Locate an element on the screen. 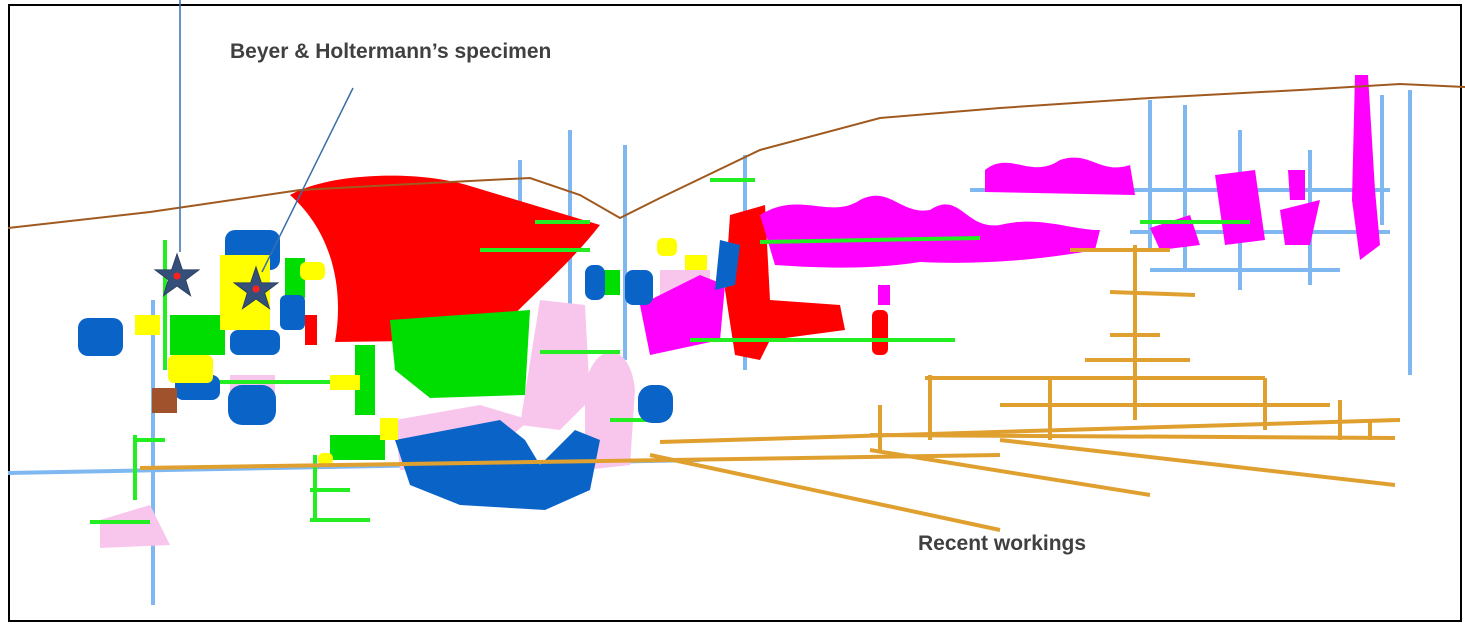  green-stopes is located at coordinates (395, 359).